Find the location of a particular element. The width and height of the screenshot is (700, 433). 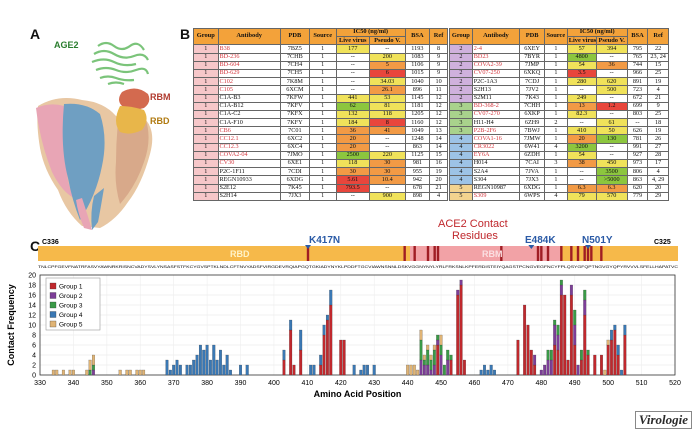

cell-pdb: 7CDJ is located at coordinates (532, 82).